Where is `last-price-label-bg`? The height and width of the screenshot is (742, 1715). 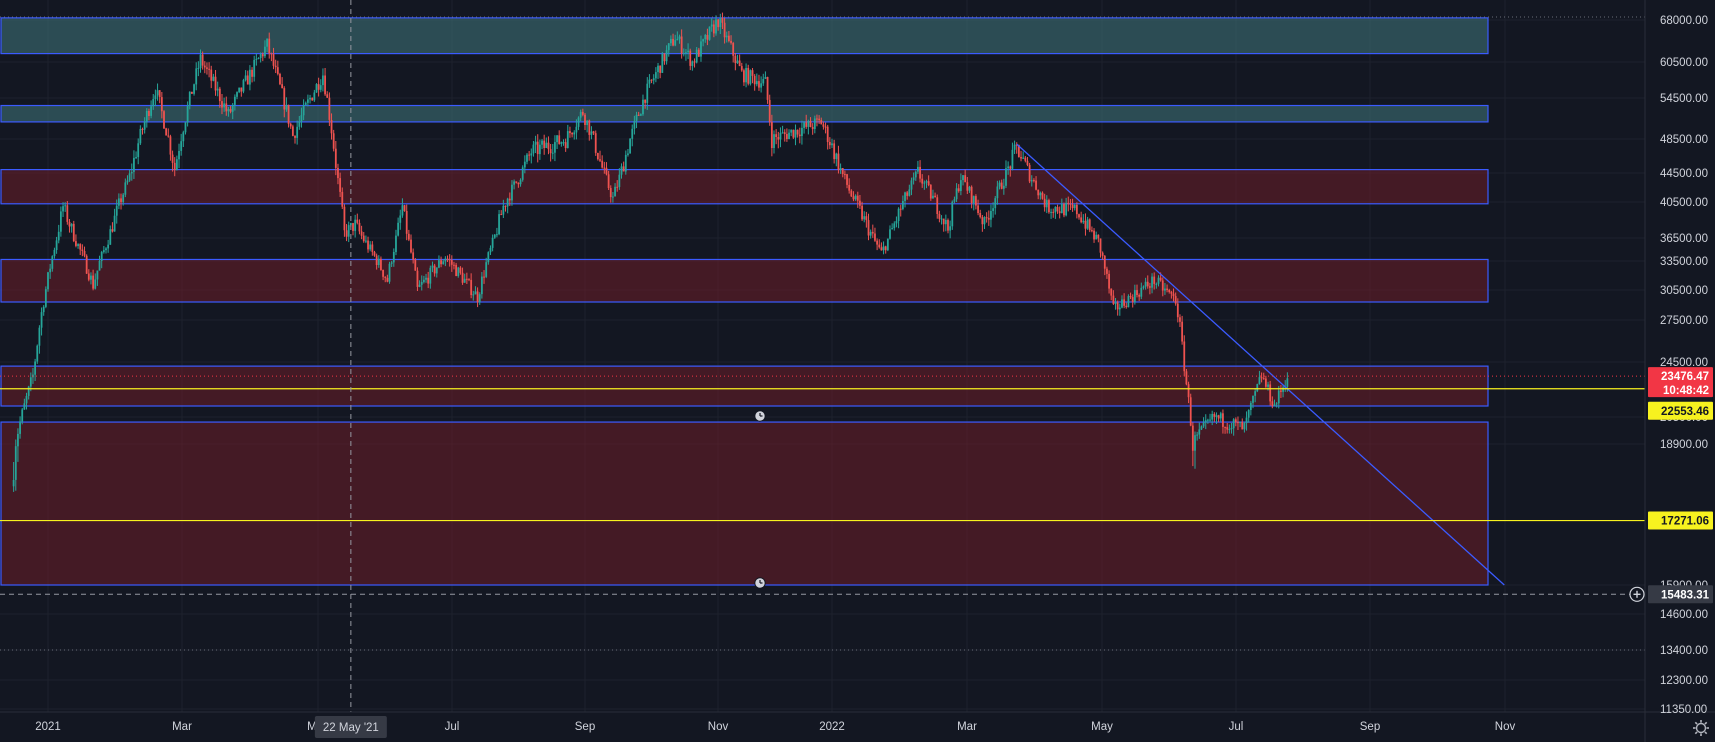 last-price-label-bg is located at coordinates (1680, 382).